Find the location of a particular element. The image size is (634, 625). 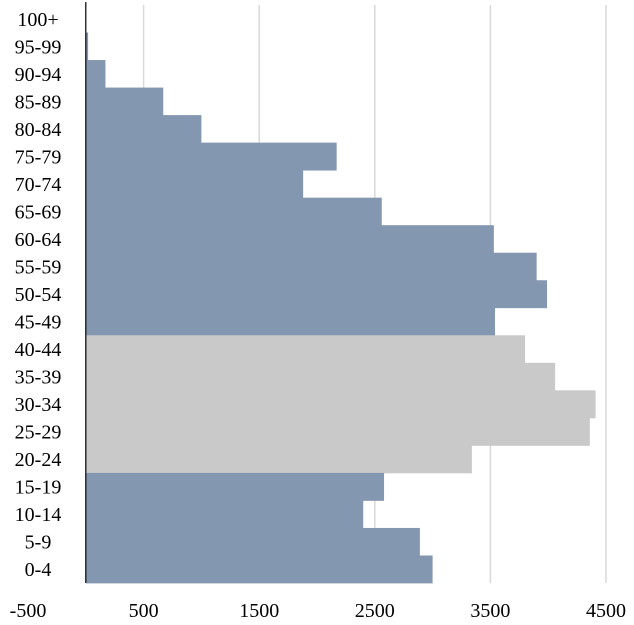

y-tick-label: 65-69 is located at coordinates (38, 212).